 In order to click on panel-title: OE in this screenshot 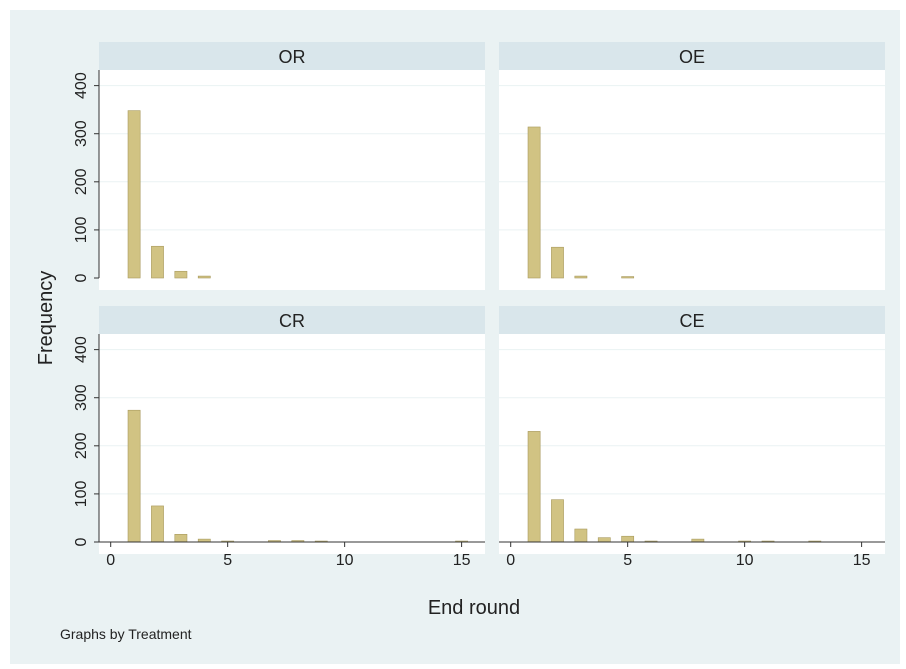, I will do `click(692, 57)`.